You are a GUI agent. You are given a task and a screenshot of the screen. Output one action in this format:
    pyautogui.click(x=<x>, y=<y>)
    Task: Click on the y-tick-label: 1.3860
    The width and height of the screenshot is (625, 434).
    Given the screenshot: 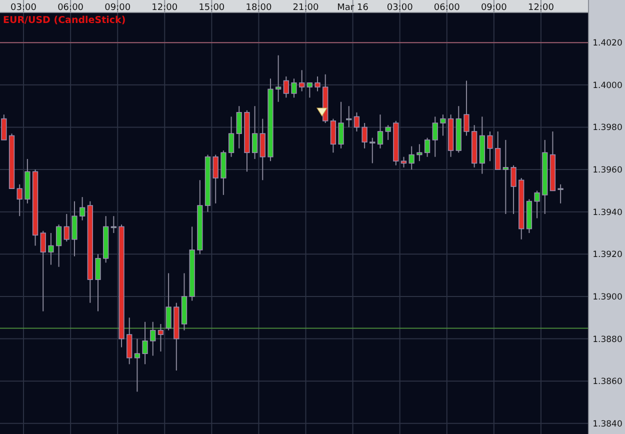 What is the action you would take?
    pyautogui.click(x=607, y=382)
    